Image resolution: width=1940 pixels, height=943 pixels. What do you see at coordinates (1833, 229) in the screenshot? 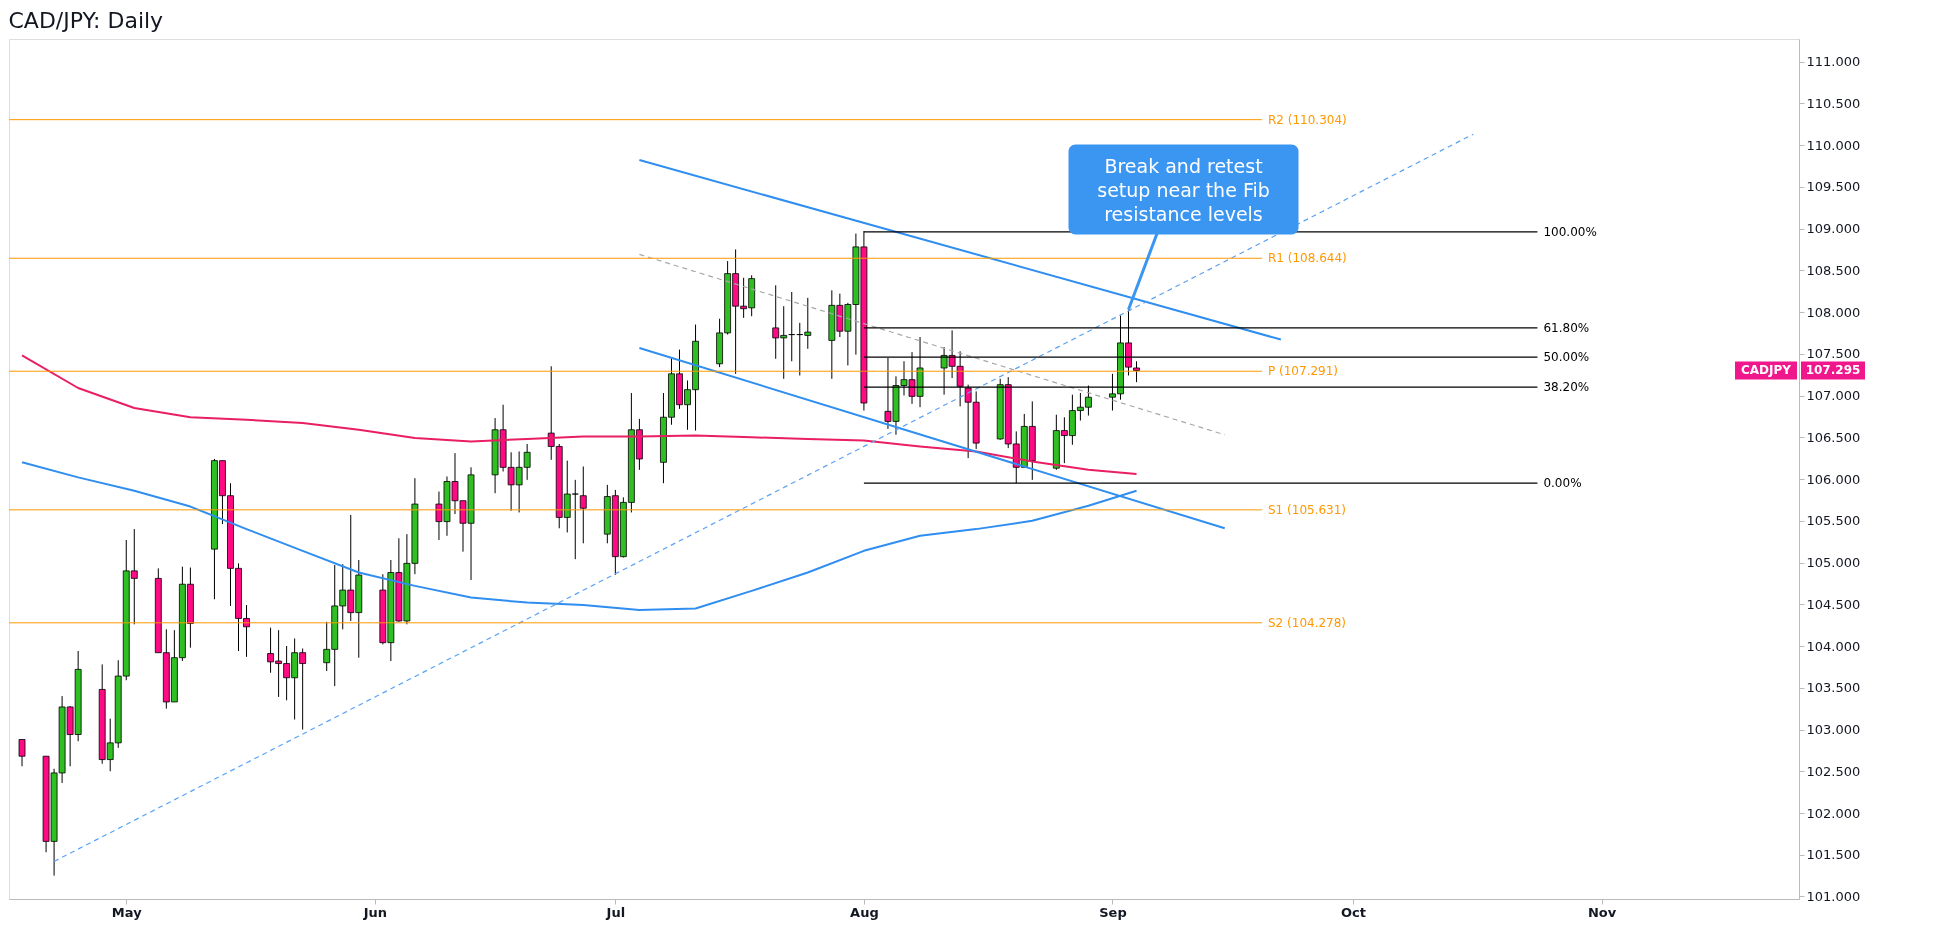
I see `y-tick-label: 109.000` at bounding box center [1833, 229].